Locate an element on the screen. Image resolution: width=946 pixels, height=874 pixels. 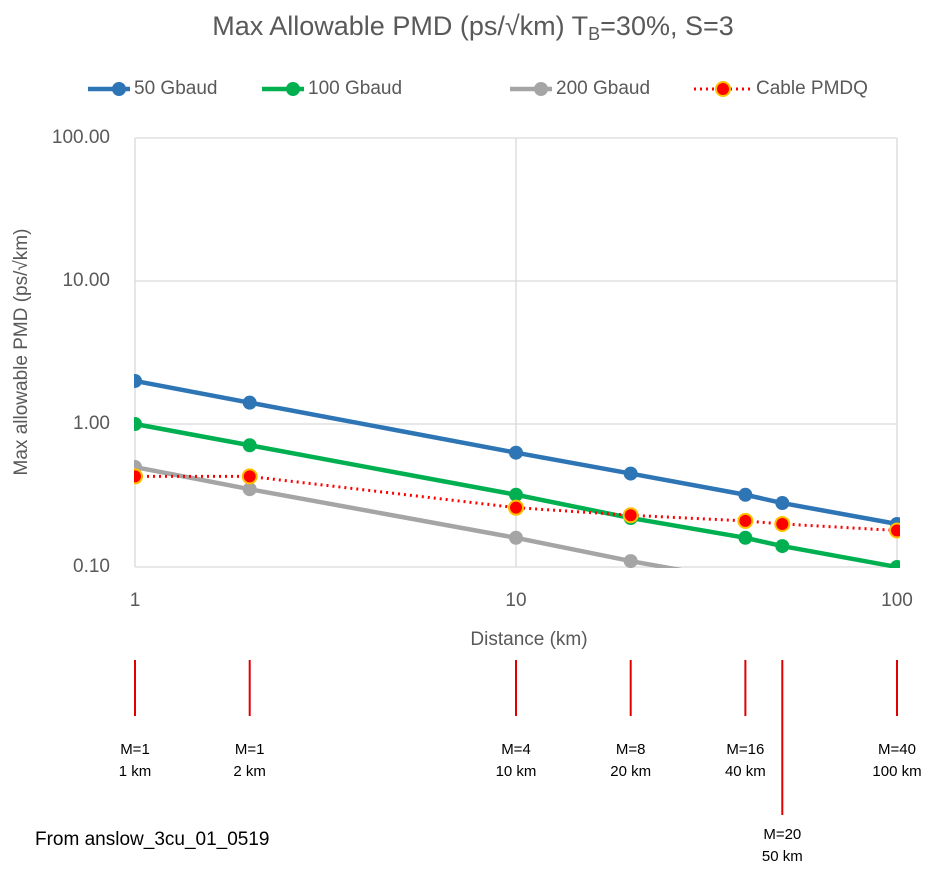
annotation-m: M=8 is located at coordinates (631, 749).